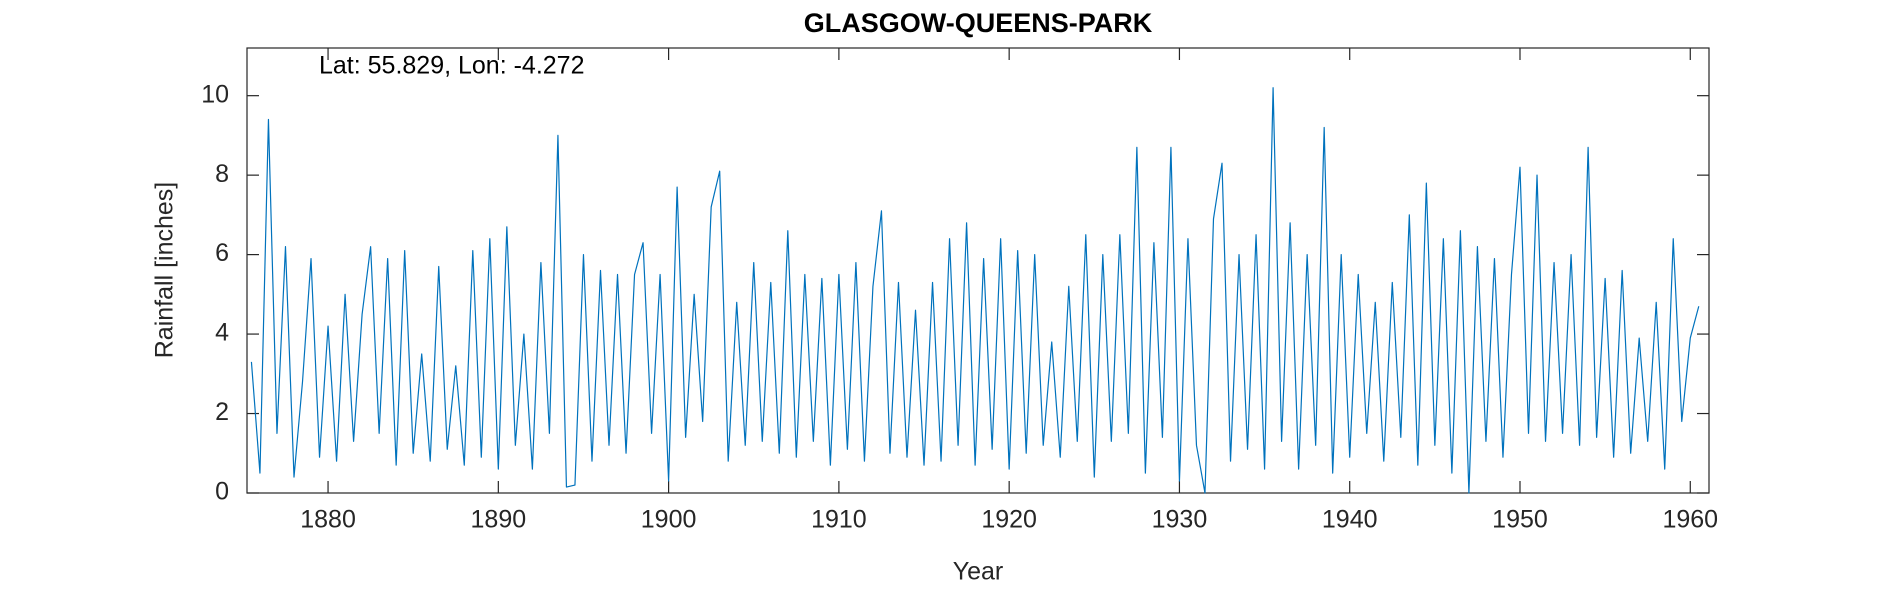 The image size is (1890, 591). What do you see at coordinates (978, 23) in the screenshot?
I see `chart-title: GLASGOW-QUEENS-PARK` at bounding box center [978, 23].